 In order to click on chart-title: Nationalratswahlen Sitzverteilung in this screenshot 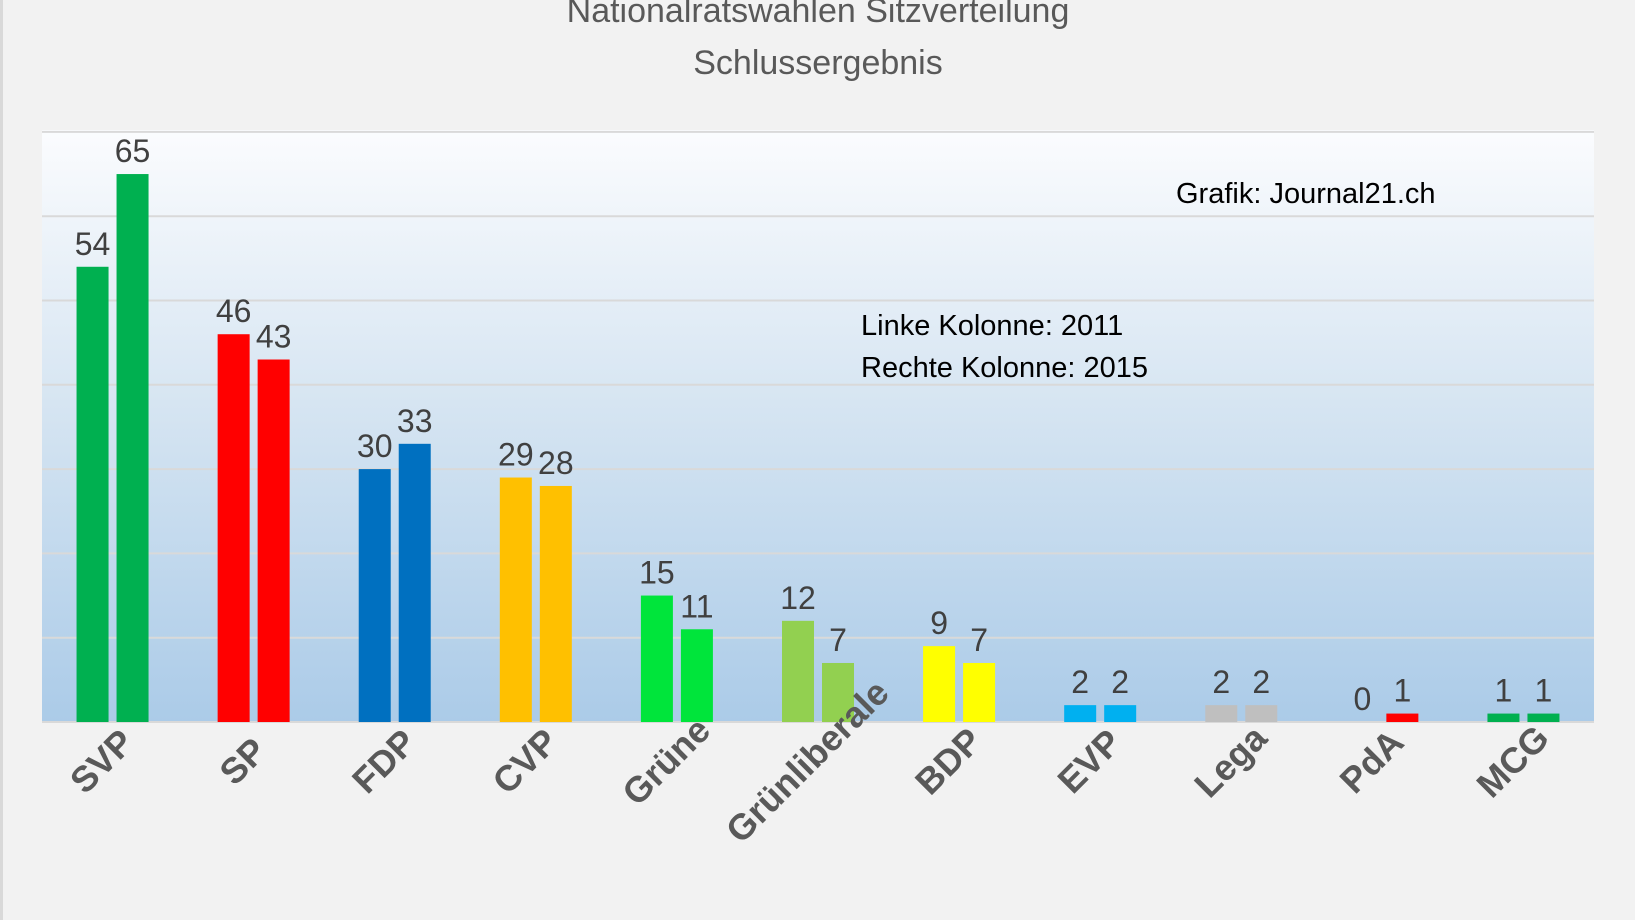, I will do `click(818, 15)`.